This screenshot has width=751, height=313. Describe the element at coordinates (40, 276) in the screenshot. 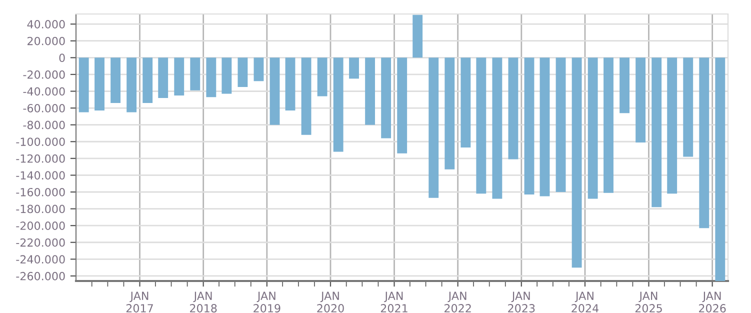

I see `y-tick-label: -260.000` at that location.